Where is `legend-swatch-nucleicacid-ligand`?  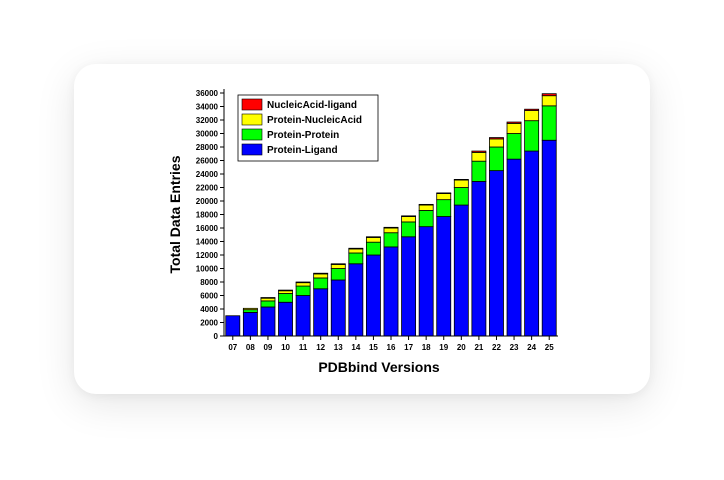
legend-swatch-nucleicacid-ligand is located at coordinates (252, 104).